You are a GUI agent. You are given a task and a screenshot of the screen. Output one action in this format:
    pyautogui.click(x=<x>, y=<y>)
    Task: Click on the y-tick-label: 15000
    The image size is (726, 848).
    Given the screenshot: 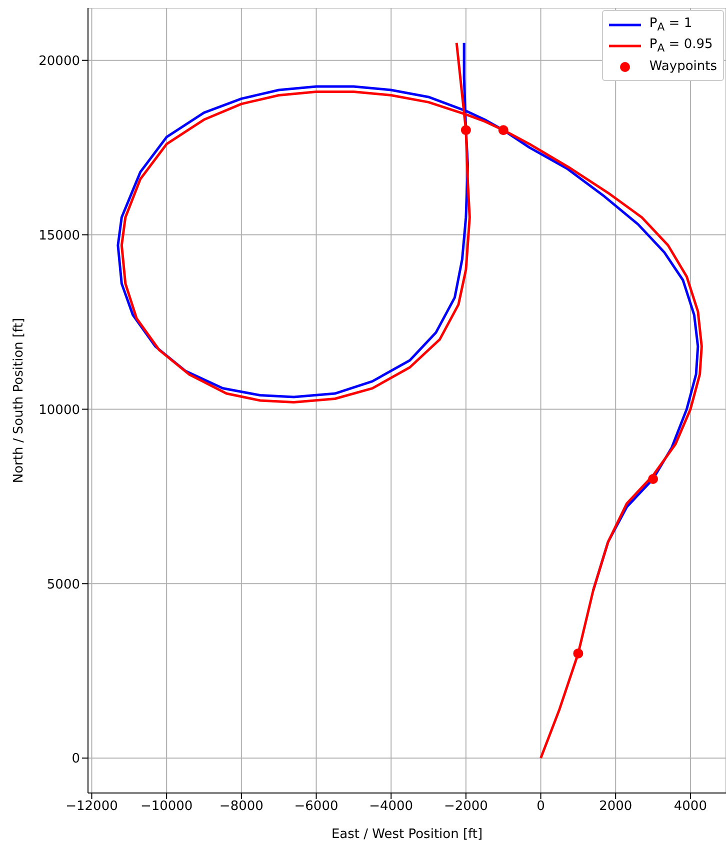 What is the action you would take?
    pyautogui.click(x=59, y=236)
    